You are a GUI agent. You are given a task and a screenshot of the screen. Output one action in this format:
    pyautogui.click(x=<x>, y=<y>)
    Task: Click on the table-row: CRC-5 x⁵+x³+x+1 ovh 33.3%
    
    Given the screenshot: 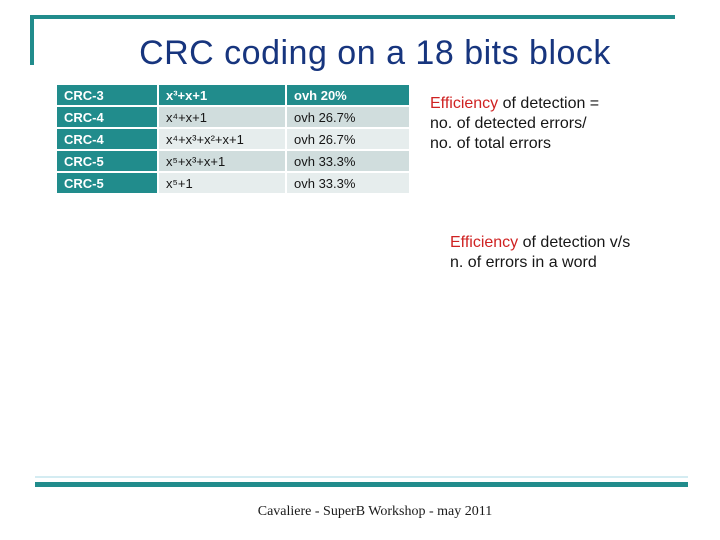 What is the action you would take?
    pyautogui.click(x=233, y=161)
    